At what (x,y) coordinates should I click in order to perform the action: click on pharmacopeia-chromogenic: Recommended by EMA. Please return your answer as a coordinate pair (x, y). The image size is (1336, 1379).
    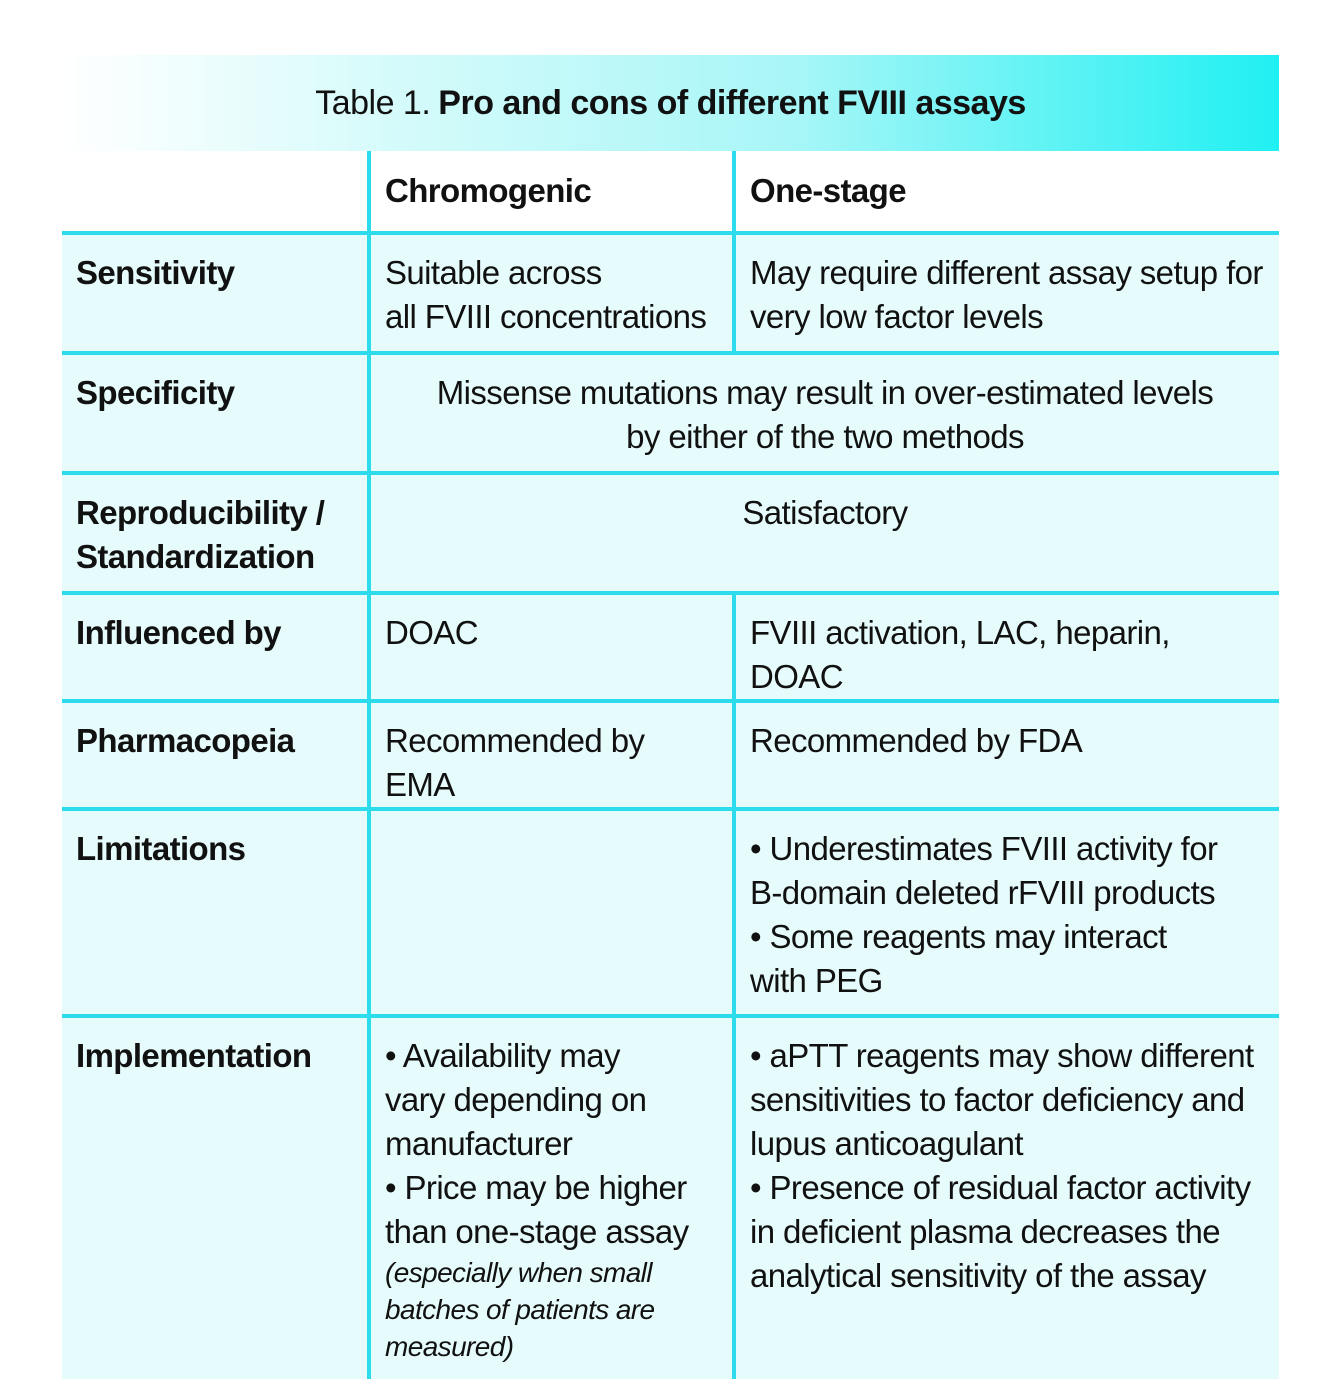
    Looking at the image, I should click on (551, 755).